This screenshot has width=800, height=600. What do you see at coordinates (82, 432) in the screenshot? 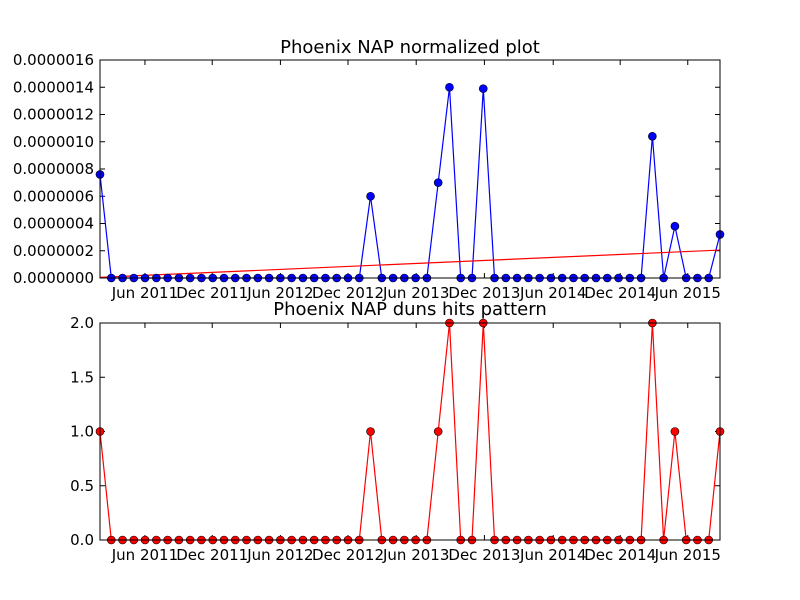
I see `y-tick-label: 1.0` at bounding box center [82, 432].